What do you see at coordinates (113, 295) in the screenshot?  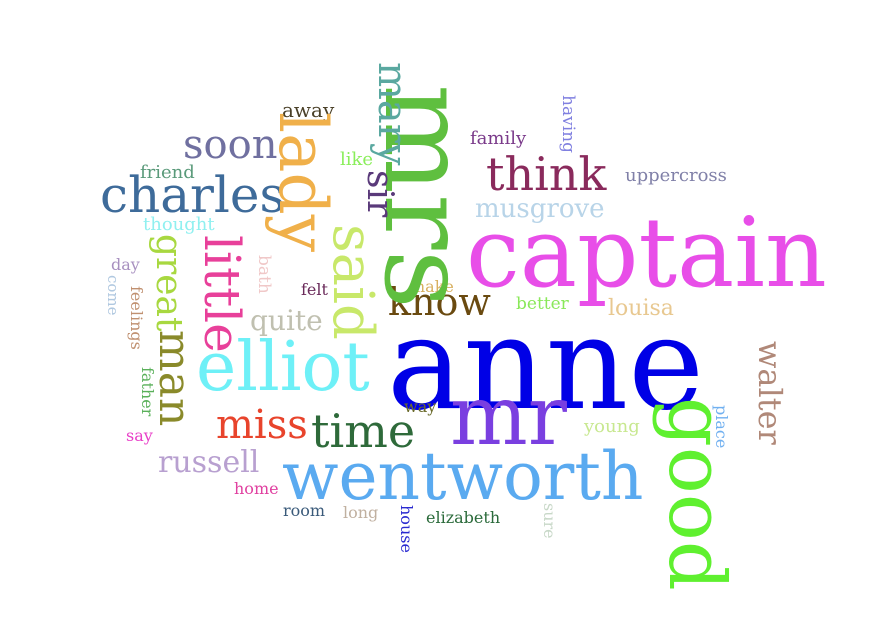 I see `word-come: come` at bounding box center [113, 295].